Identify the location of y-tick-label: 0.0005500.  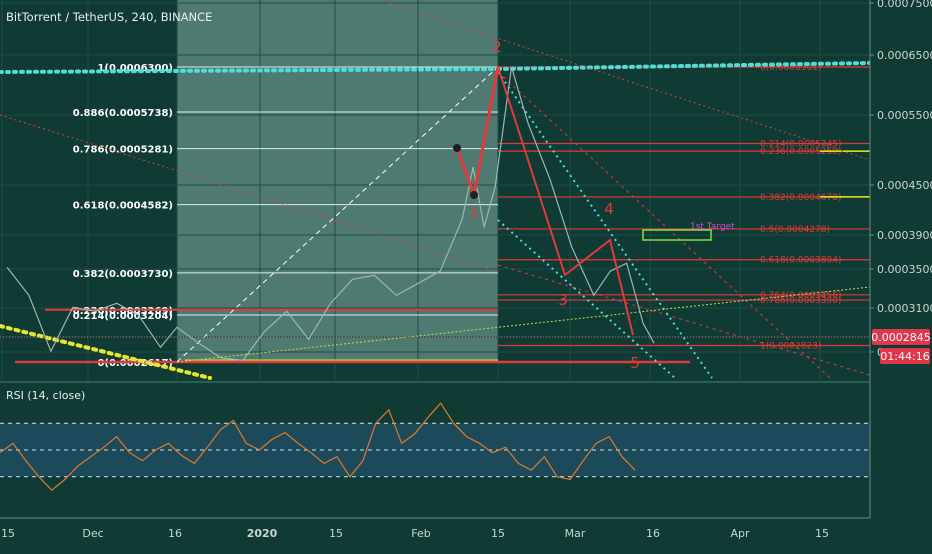
(904, 115).